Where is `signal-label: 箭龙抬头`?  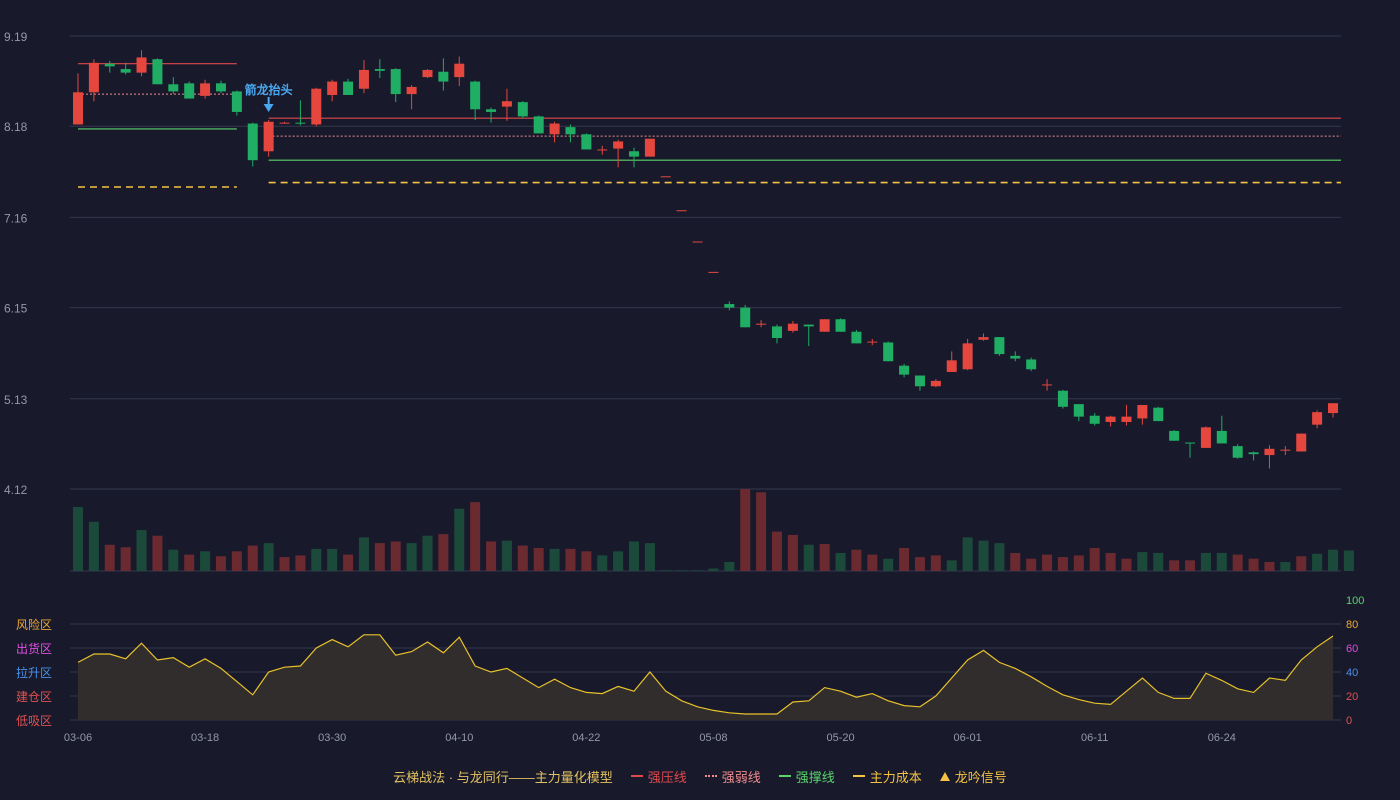 signal-label: 箭龙抬头 is located at coordinates (269, 89).